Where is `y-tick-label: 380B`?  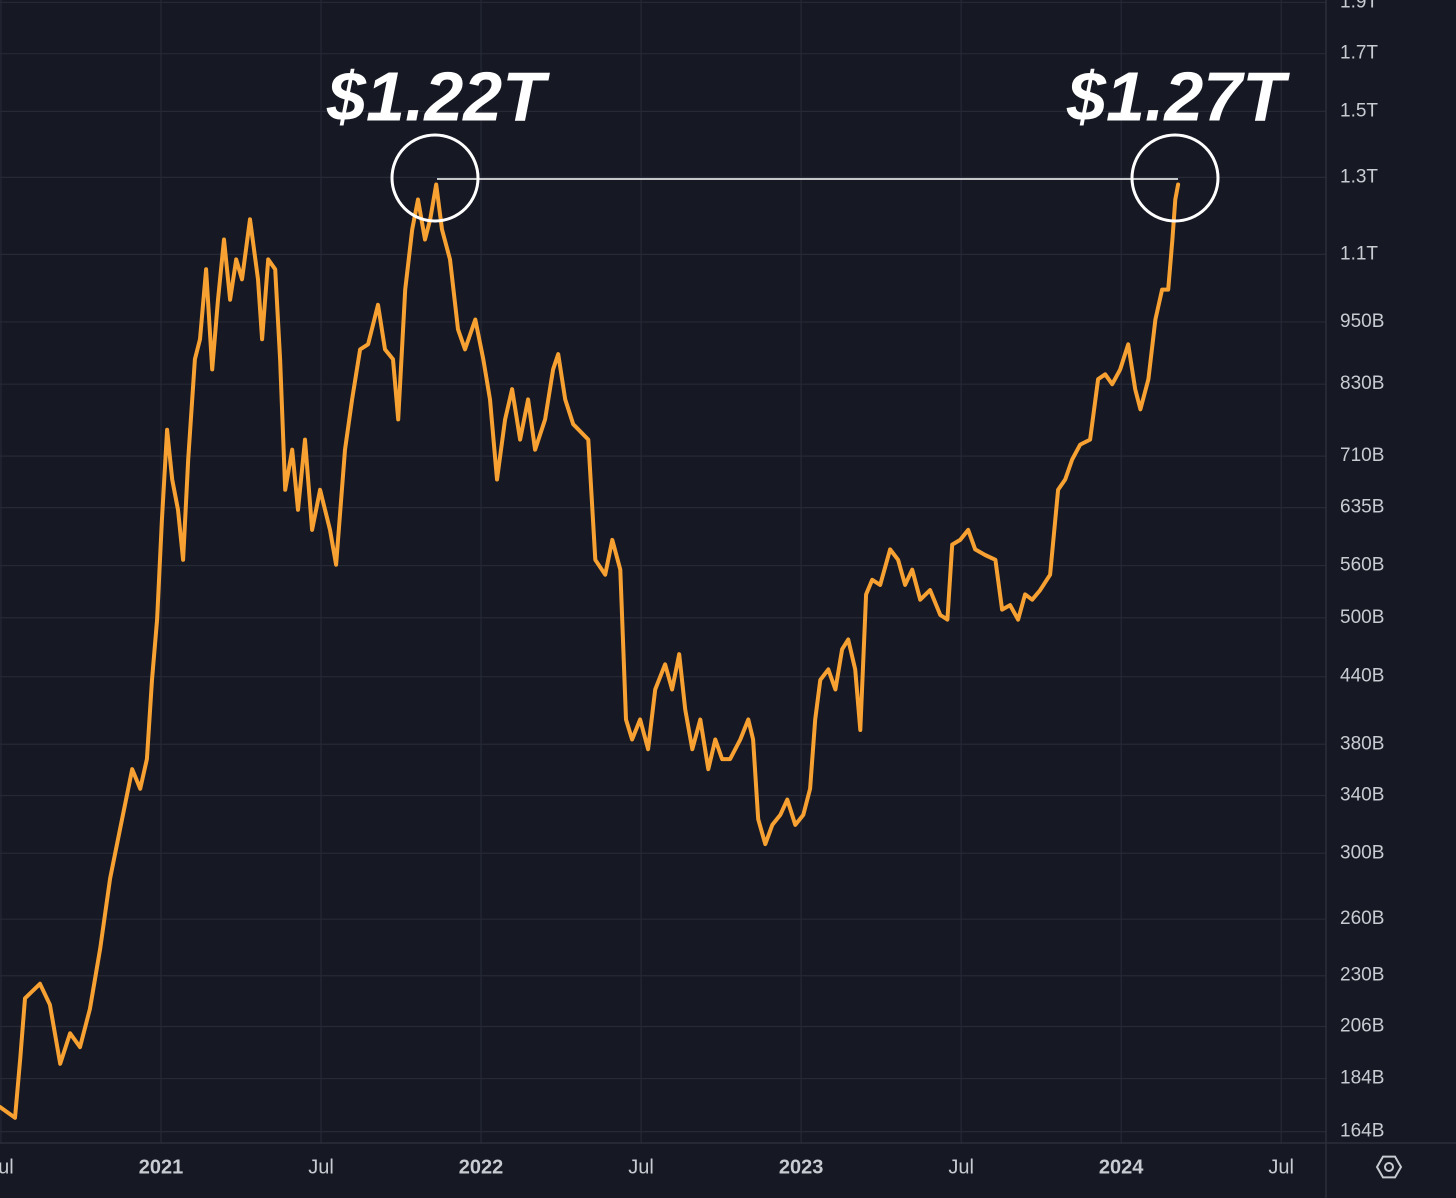 y-tick-label: 380B is located at coordinates (1362, 743).